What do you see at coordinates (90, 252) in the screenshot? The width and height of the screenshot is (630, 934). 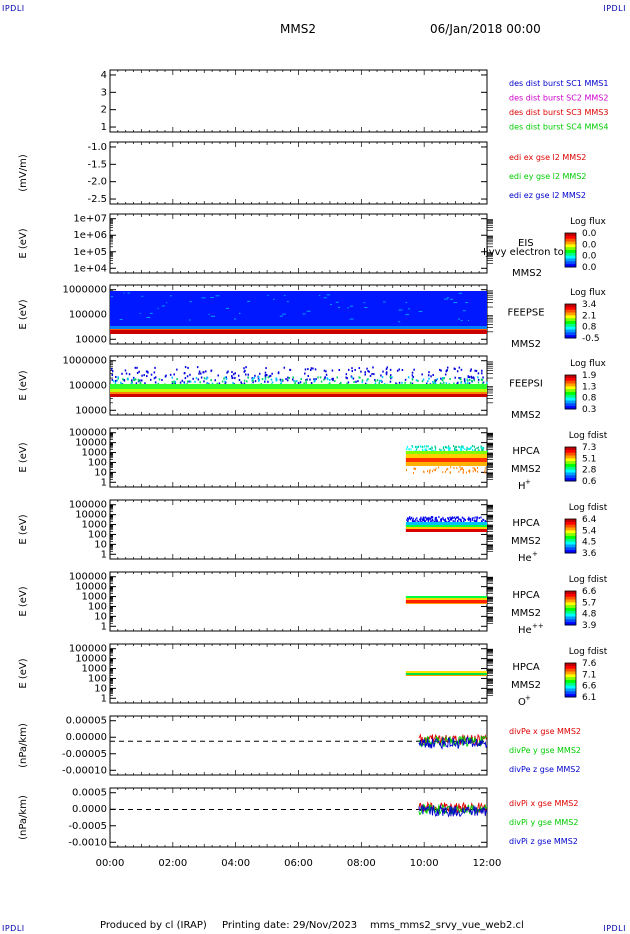 I see `y-tick-label: 1e+05` at bounding box center [90, 252].